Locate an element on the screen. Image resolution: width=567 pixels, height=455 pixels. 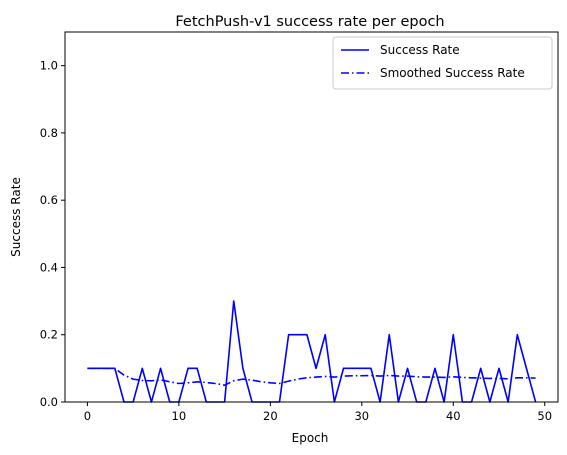
x-tick-label: 0 is located at coordinates (87, 416).